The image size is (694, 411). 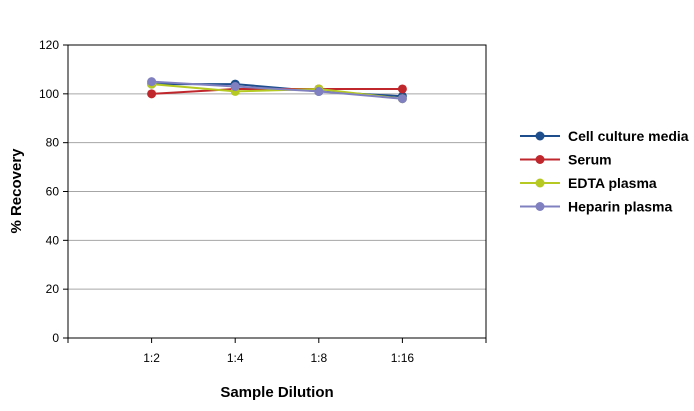 I want to click on y-tick-label: 20, so click(x=53, y=289).